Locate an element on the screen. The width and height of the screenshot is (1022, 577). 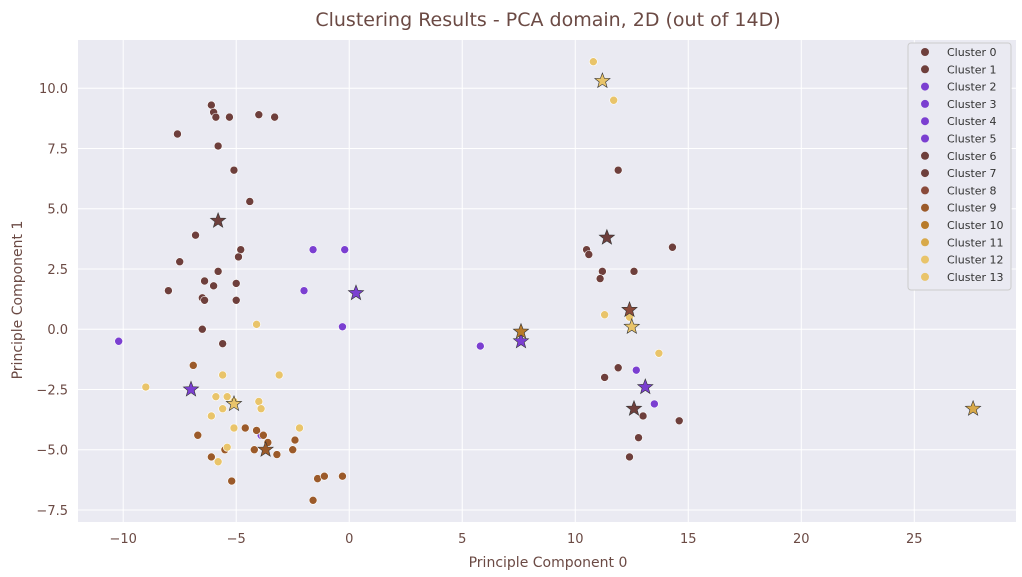
cluster-3-centroid-star is located at coordinates (191, 388).